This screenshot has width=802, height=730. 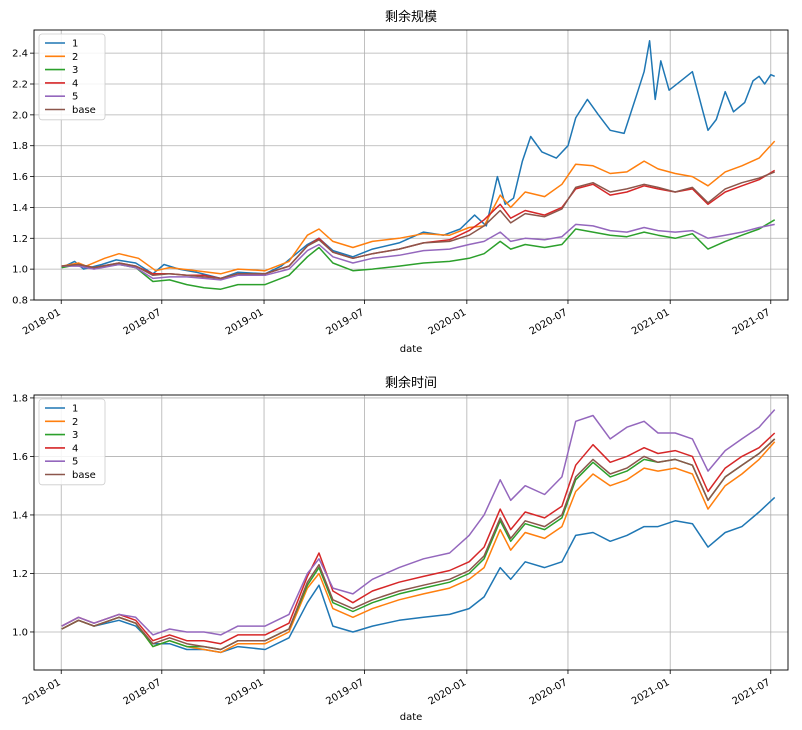 What do you see at coordinates (20, 301) in the screenshot?
I see `y-tick-label: 0.8` at bounding box center [20, 301].